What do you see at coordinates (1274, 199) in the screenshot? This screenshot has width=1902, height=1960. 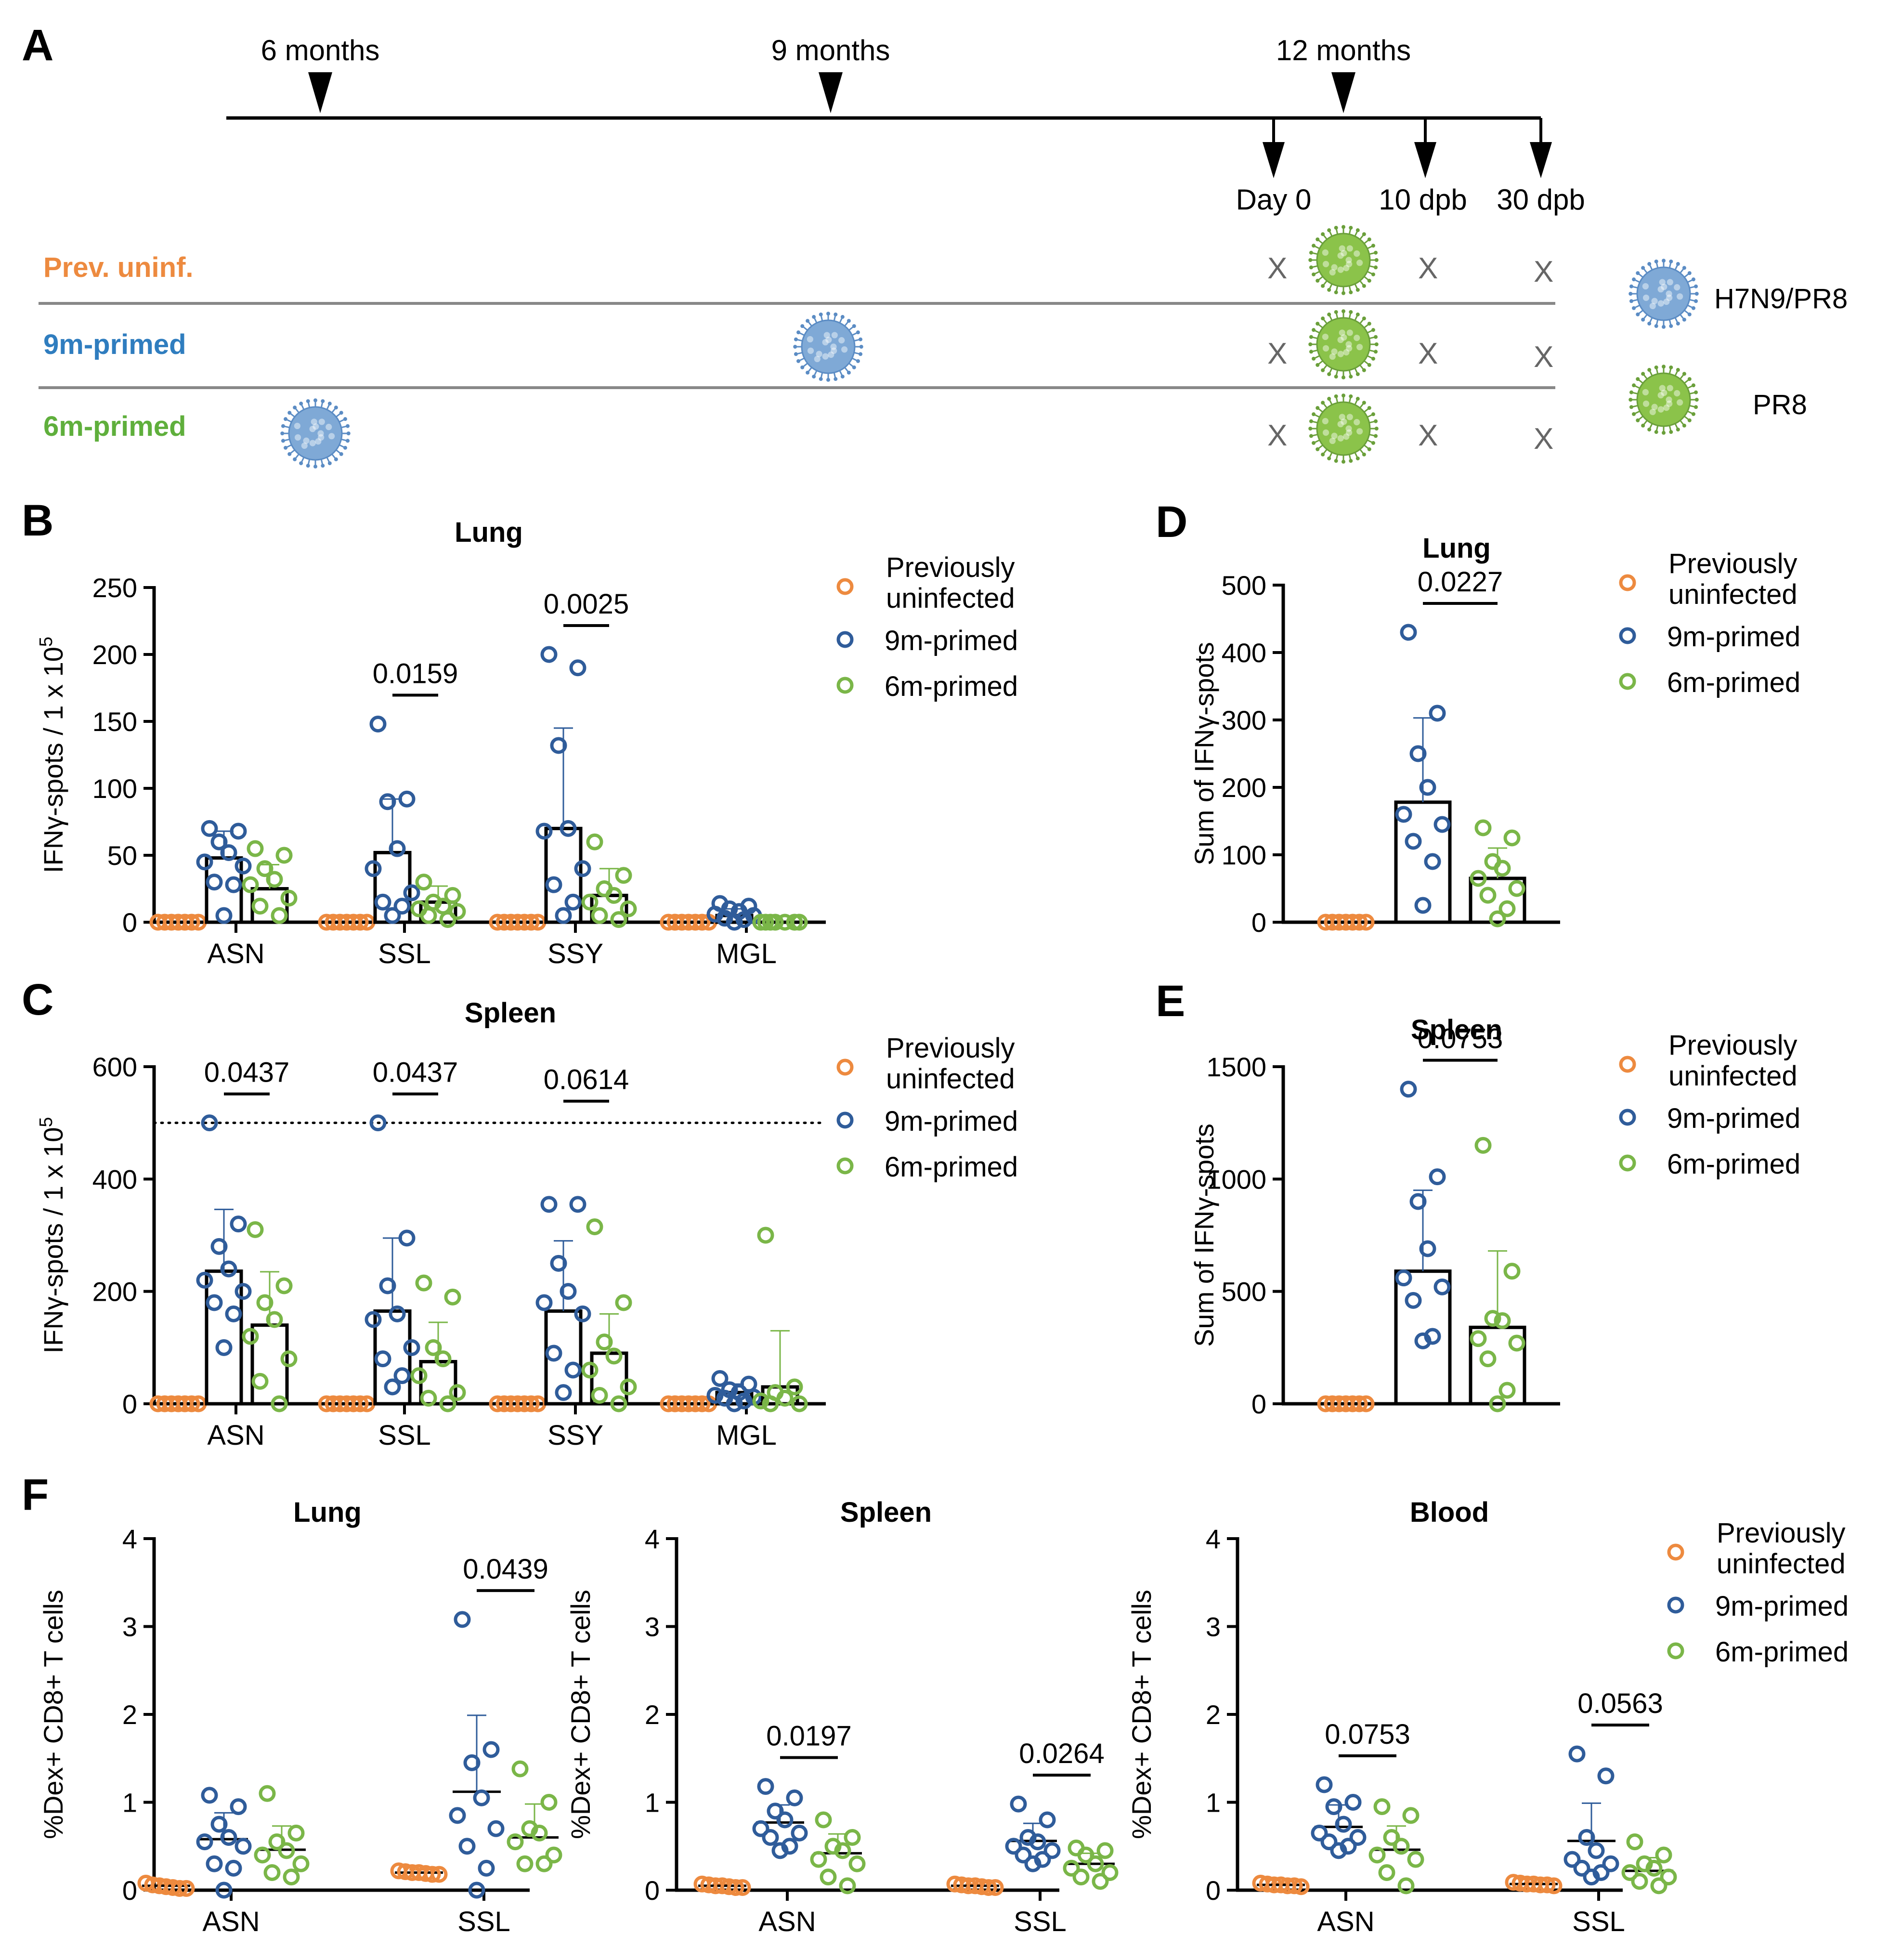 I see `day-0-label: Day 0` at bounding box center [1274, 199].